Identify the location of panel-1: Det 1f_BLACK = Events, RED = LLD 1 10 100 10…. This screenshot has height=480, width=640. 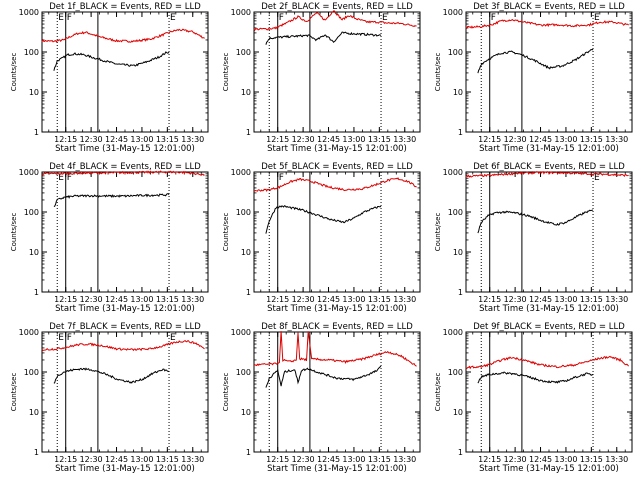
(109, 78).